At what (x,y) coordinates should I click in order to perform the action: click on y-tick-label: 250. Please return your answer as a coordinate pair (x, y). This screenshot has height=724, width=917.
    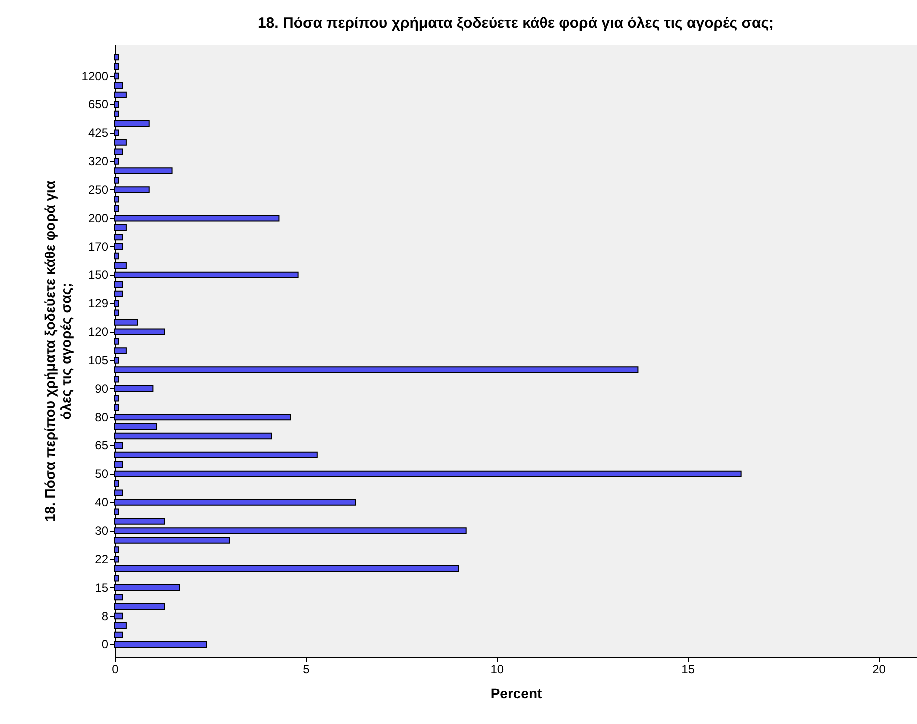
    Looking at the image, I should click on (98, 189).